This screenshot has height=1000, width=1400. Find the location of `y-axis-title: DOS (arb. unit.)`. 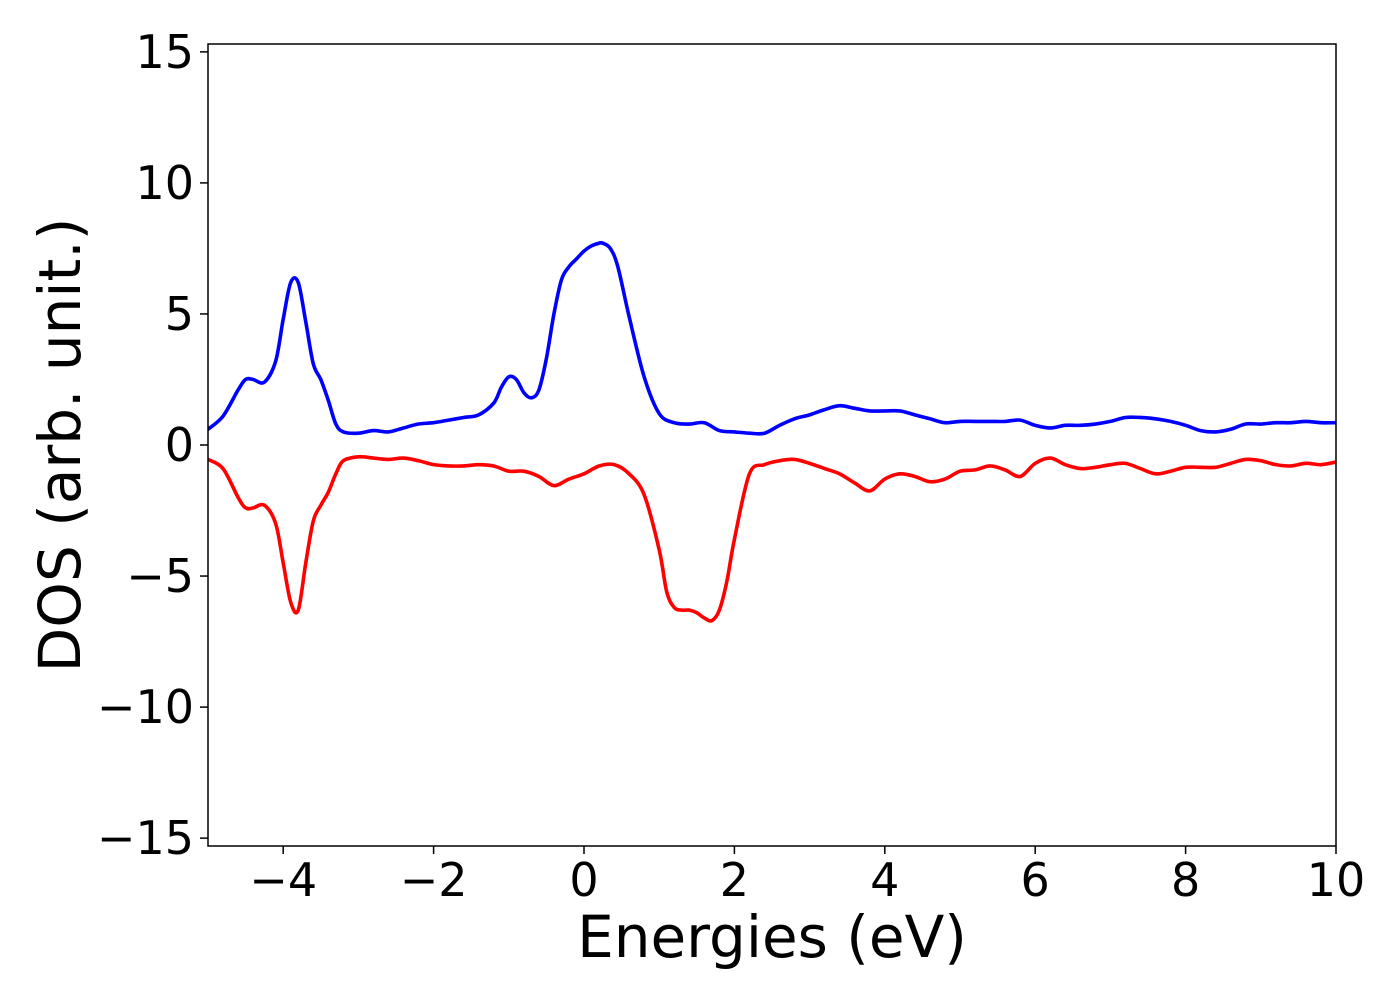

y-axis-title: DOS (arb. unit.) is located at coordinates (60, 445).